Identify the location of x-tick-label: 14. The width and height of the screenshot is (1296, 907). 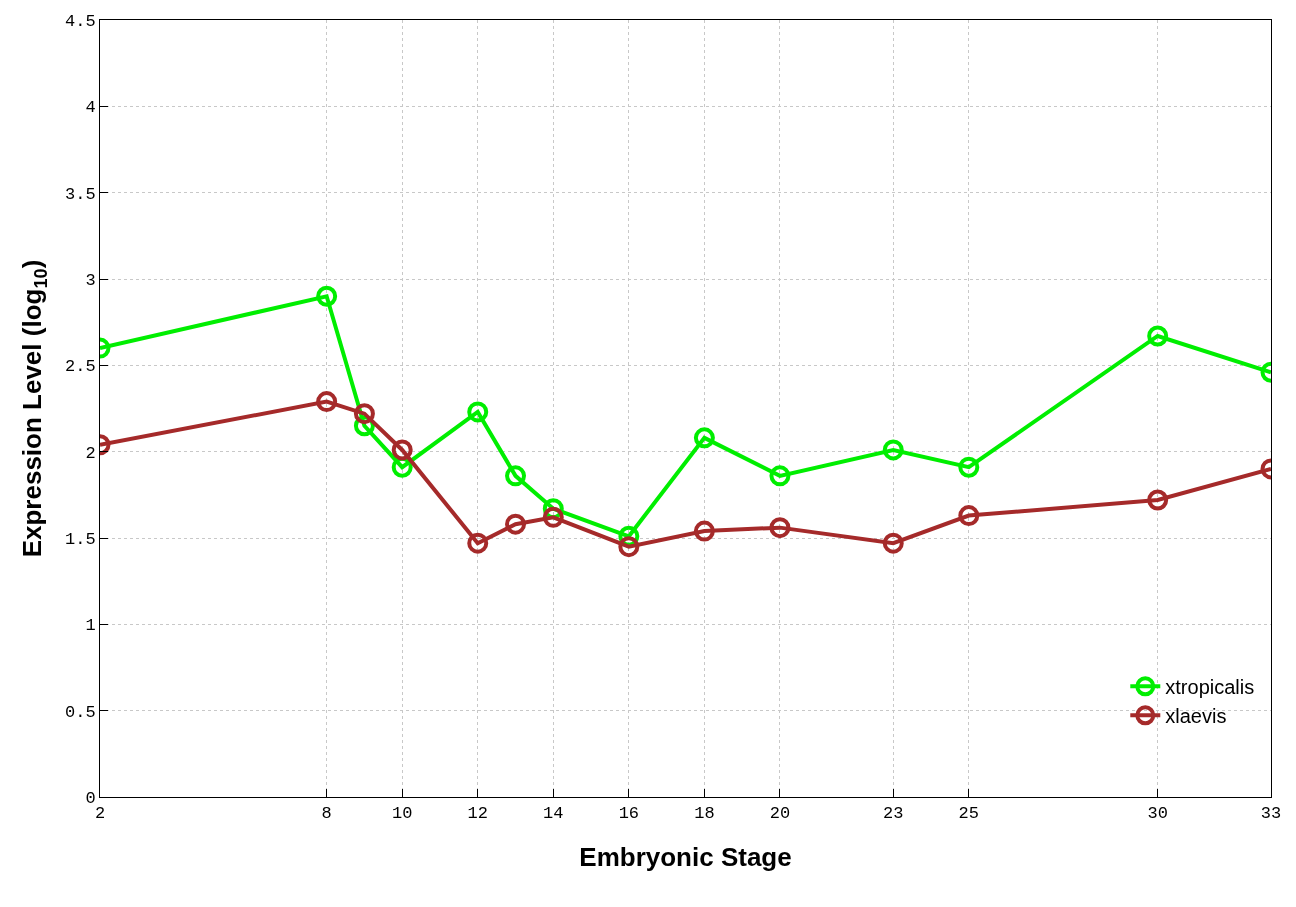
(553, 814).